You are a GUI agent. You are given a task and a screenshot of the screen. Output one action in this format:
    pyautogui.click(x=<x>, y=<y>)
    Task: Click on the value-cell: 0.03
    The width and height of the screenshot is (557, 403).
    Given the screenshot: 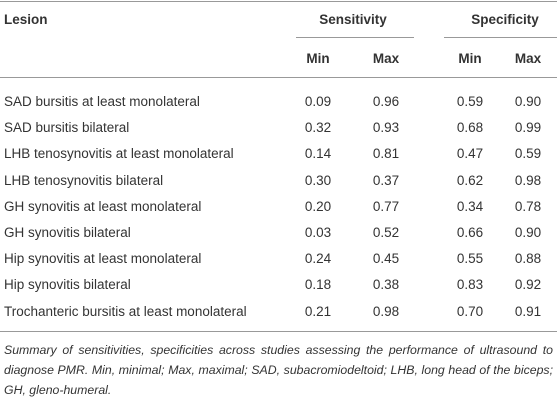 What is the action you would take?
    pyautogui.click(x=318, y=232)
    